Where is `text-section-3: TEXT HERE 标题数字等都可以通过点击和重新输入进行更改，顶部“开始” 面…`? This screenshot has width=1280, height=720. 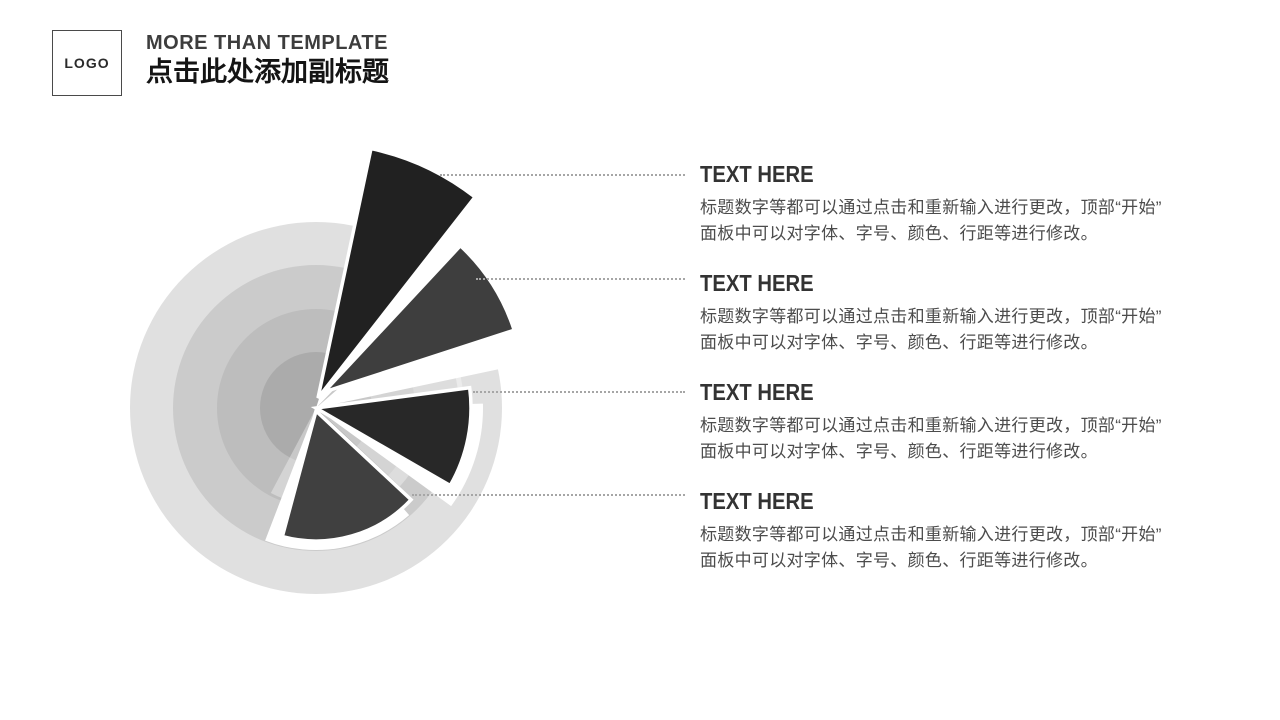 text-section-3: TEXT HERE 标题数字等都可以通过点击和重新输入进行更改，顶部“开始” 面… is located at coordinates (970, 423).